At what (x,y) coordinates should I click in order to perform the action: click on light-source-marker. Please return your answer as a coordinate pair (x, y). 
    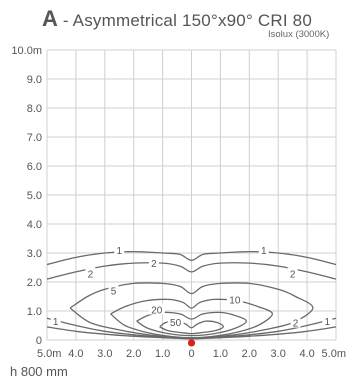
    Looking at the image, I should click on (191, 343).